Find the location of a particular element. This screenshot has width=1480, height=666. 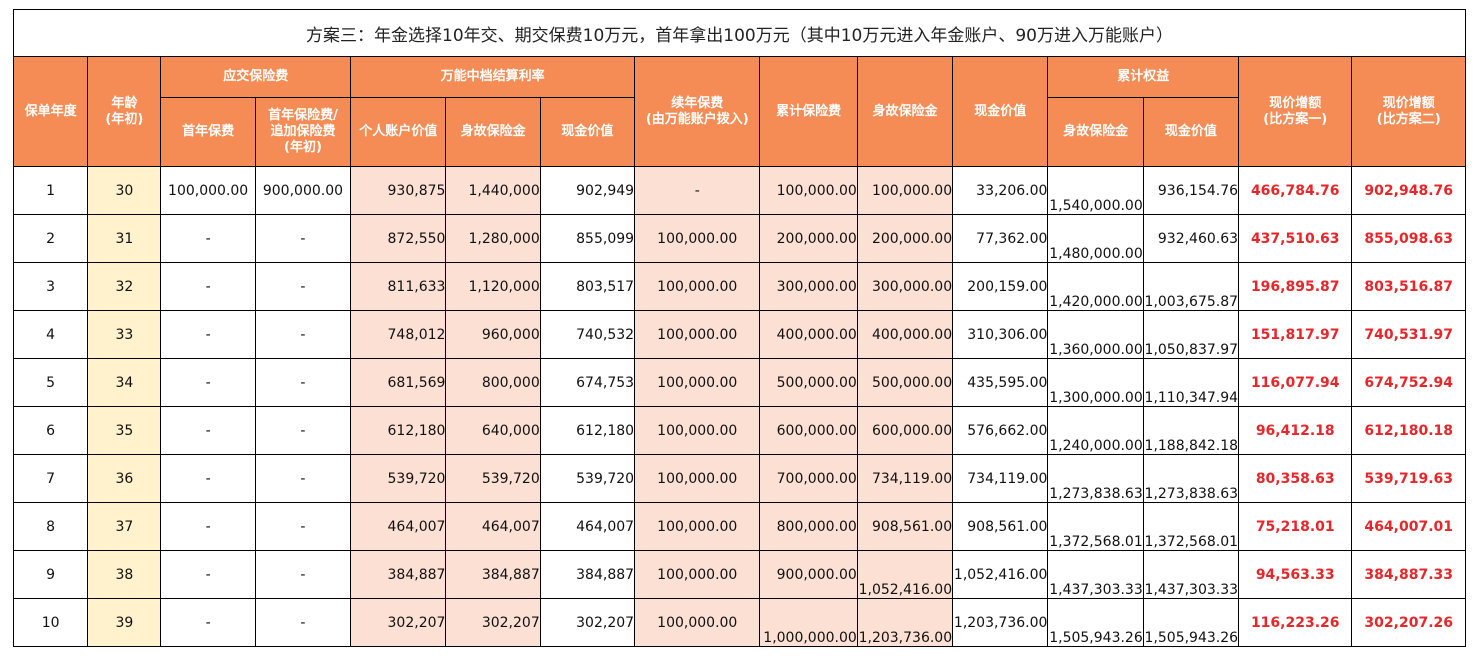

cell-cum-death-benefit: 1,273,838.63 is located at coordinates (1095, 478).